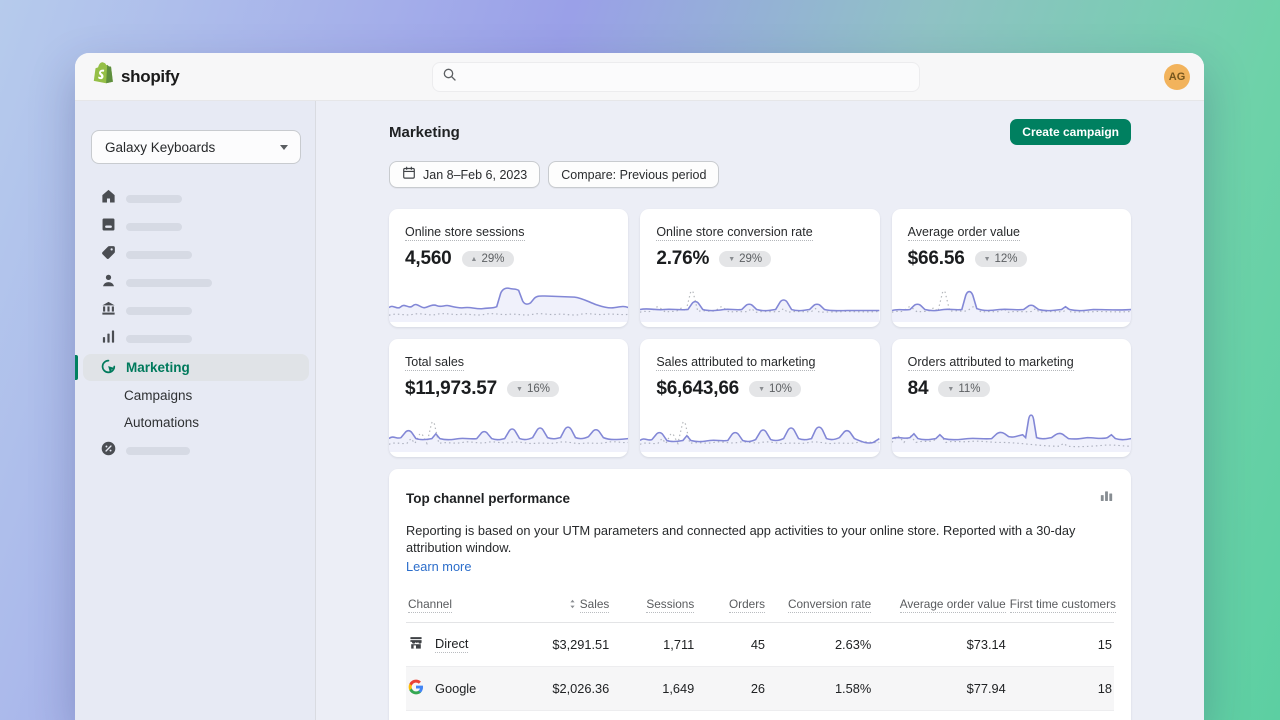 The height and width of the screenshot is (720, 1280). I want to click on sidebar-item-discounts, so click(195, 451).